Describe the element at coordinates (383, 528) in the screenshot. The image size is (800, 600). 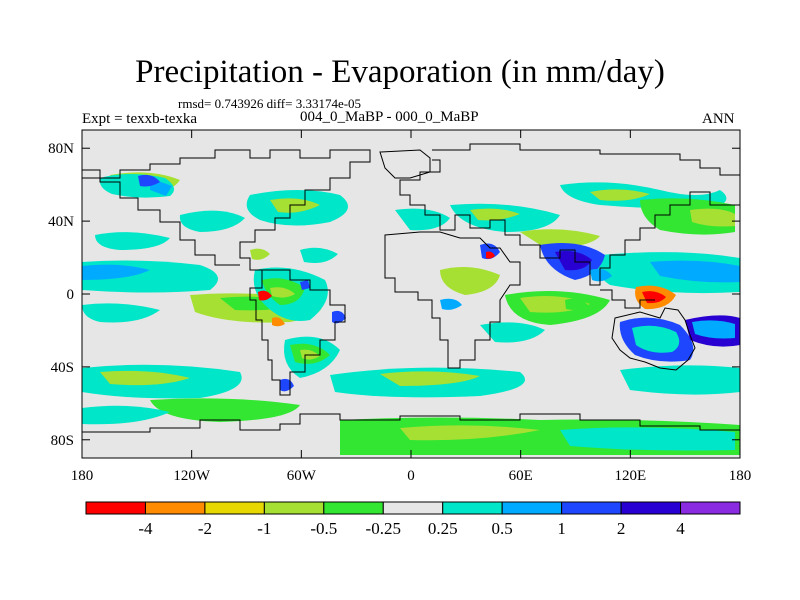
I see `colorbar-label: -0.25` at that location.